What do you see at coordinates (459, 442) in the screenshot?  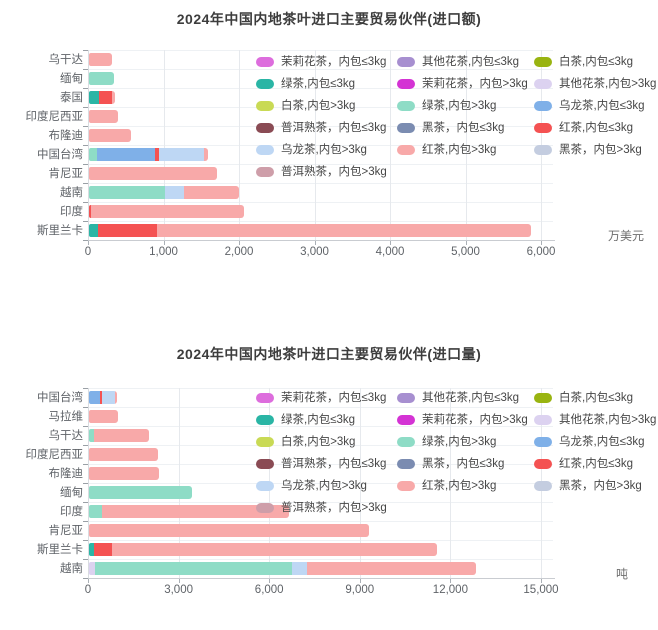 I see `legend-label: 绿茶,内包>3kg` at bounding box center [459, 442].